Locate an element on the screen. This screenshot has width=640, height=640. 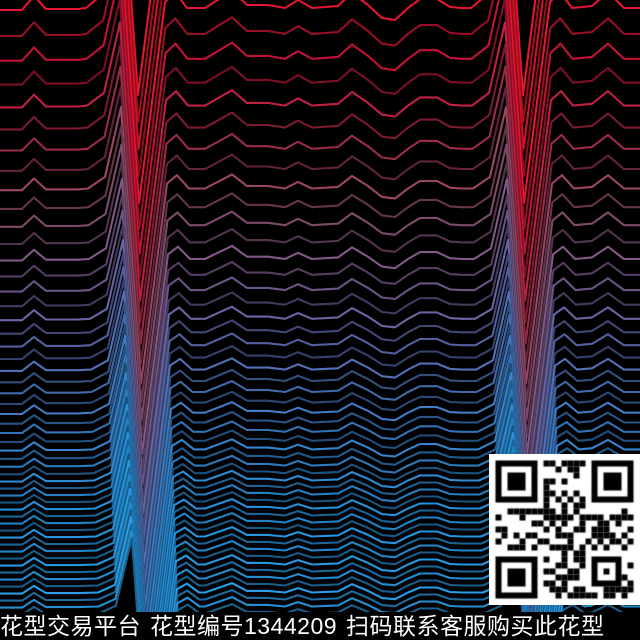
cta-text: 扫码联系客服购买此花型 is located at coordinates (475, 626).